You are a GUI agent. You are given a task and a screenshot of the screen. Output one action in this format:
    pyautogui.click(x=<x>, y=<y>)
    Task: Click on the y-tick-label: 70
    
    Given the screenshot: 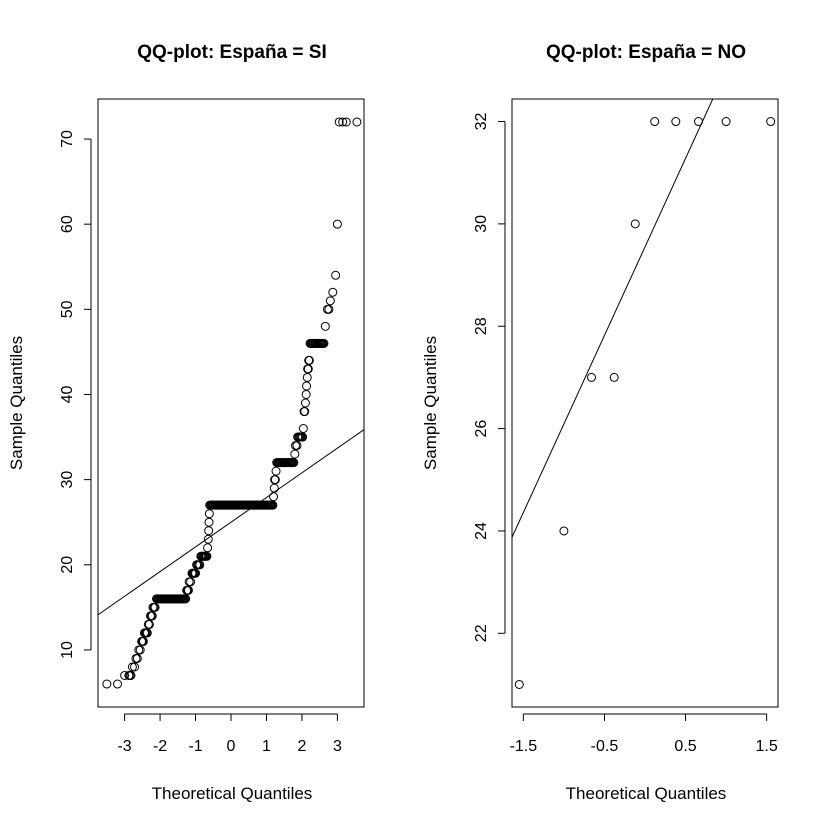 What is the action you would take?
    pyautogui.click(x=67, y=139)
    